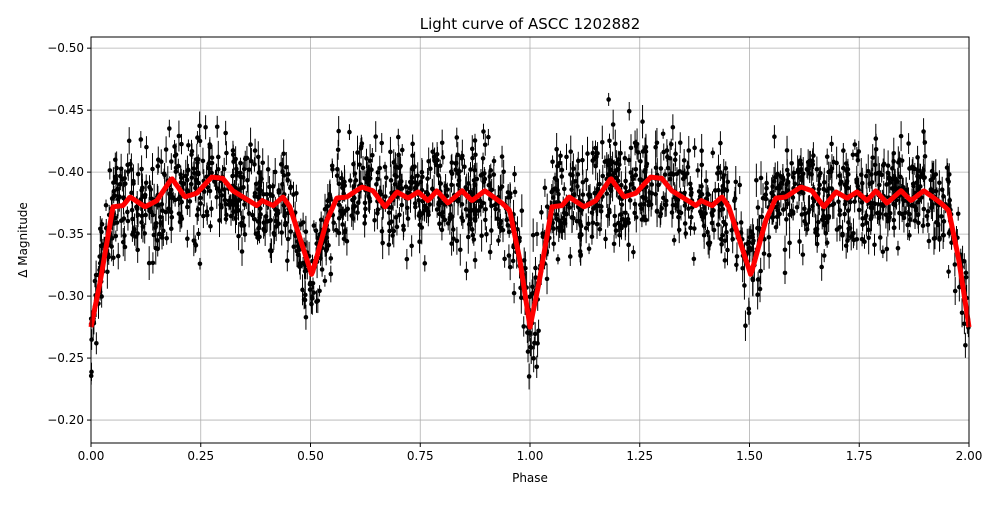  I want to click on x-tick-label: 0.00, so click(91, 456).